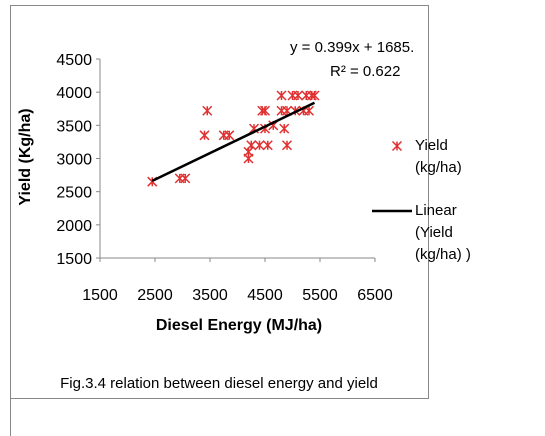 The height and width of the screenshot is (436, 545). I want to click on trendline, so click(233, 142).